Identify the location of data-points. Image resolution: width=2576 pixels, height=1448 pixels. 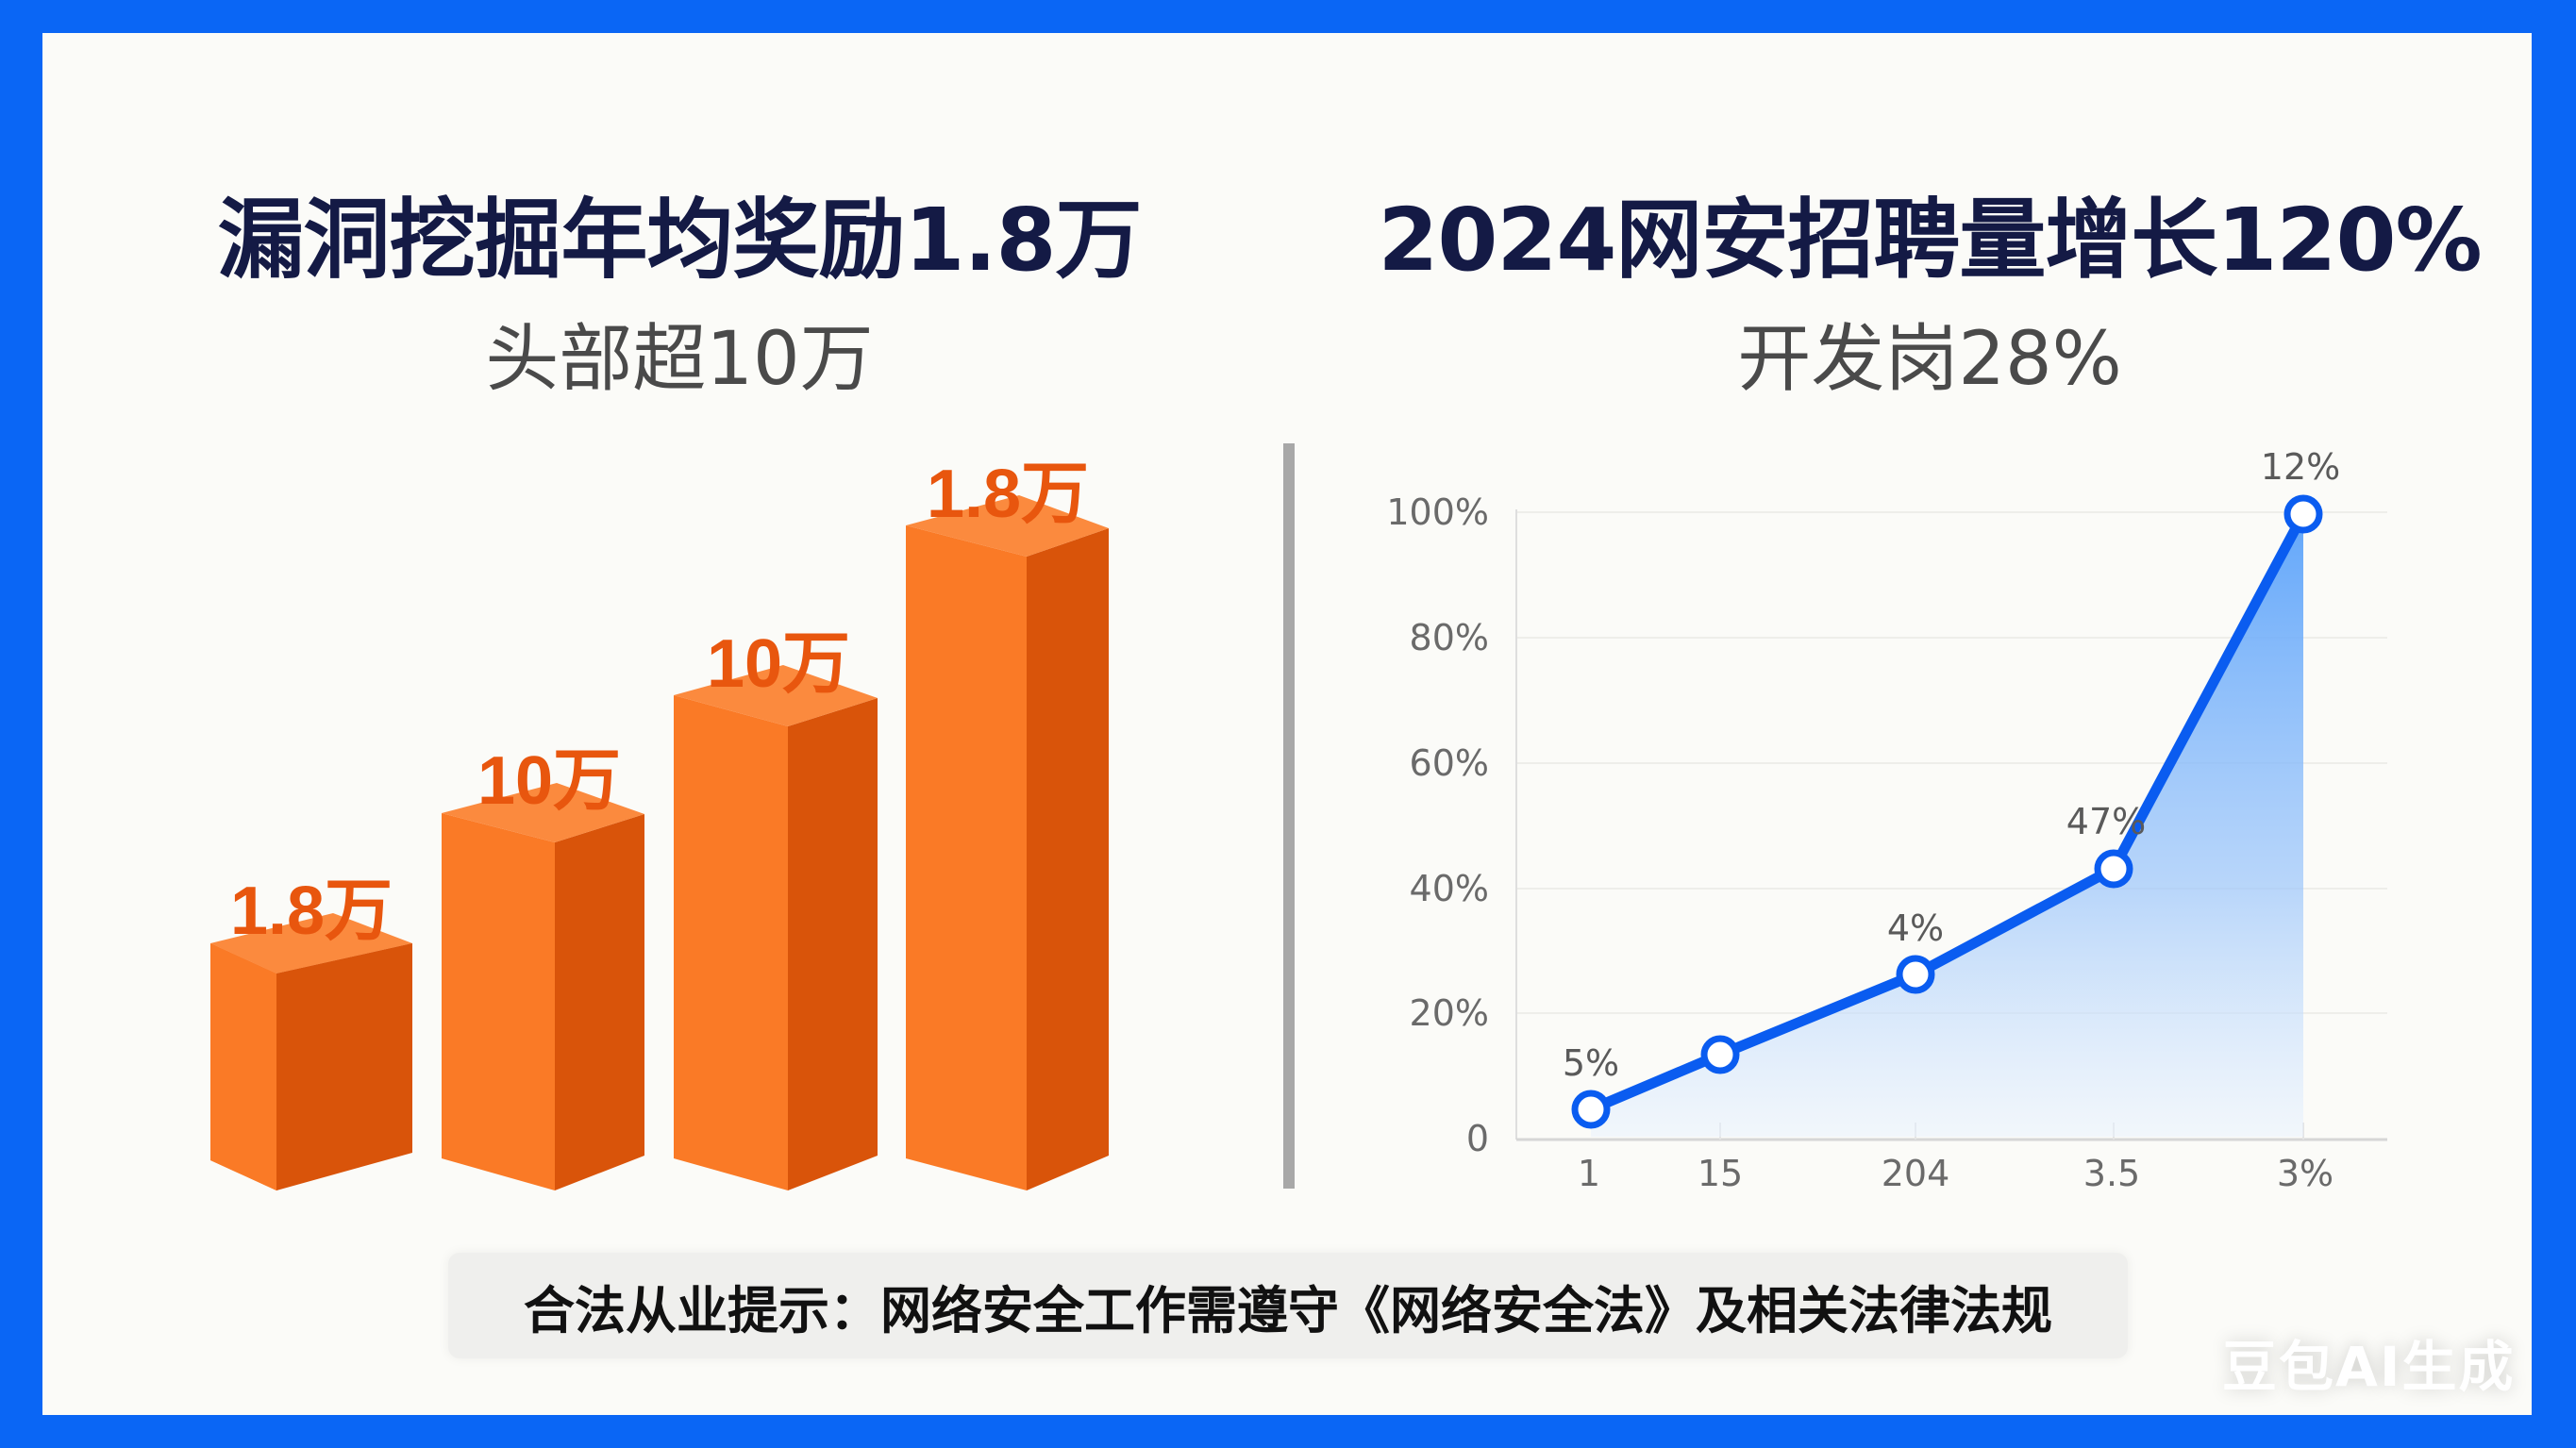
(1947, 811).